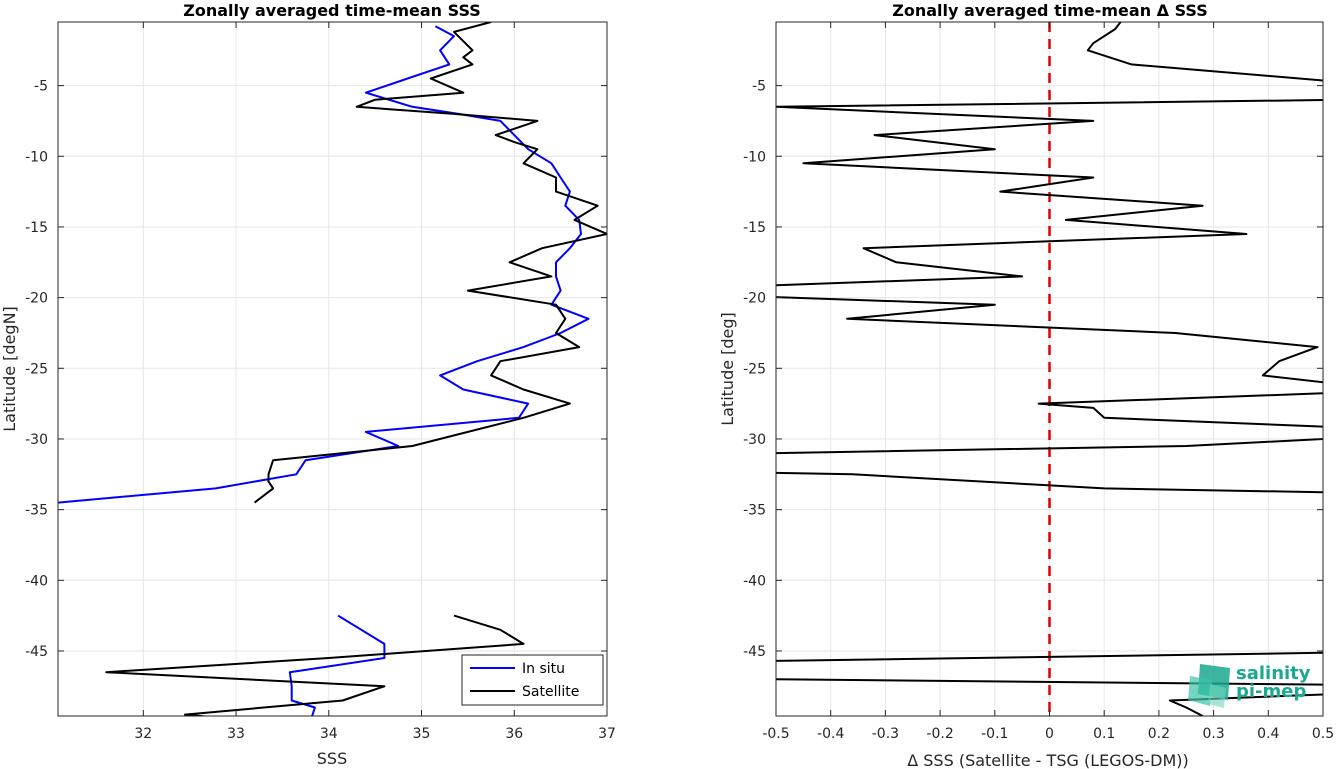 The image size is (1336, 769). What do you see at coordinates (1050, 10) in the screenshot?
I see `right-chart-title: Zonally averaged time-mean Δ SSS` at bounding box center [1050, 10].